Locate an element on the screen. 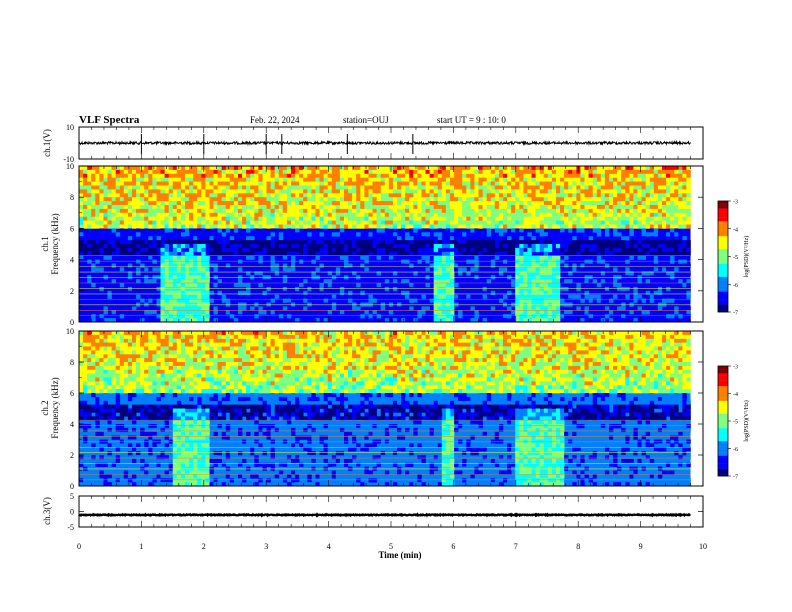 The width and height of the screenshot is (792, 612). start-ut-label: start UT = 9 : 10: 0 is located at coordinates (471, 120).